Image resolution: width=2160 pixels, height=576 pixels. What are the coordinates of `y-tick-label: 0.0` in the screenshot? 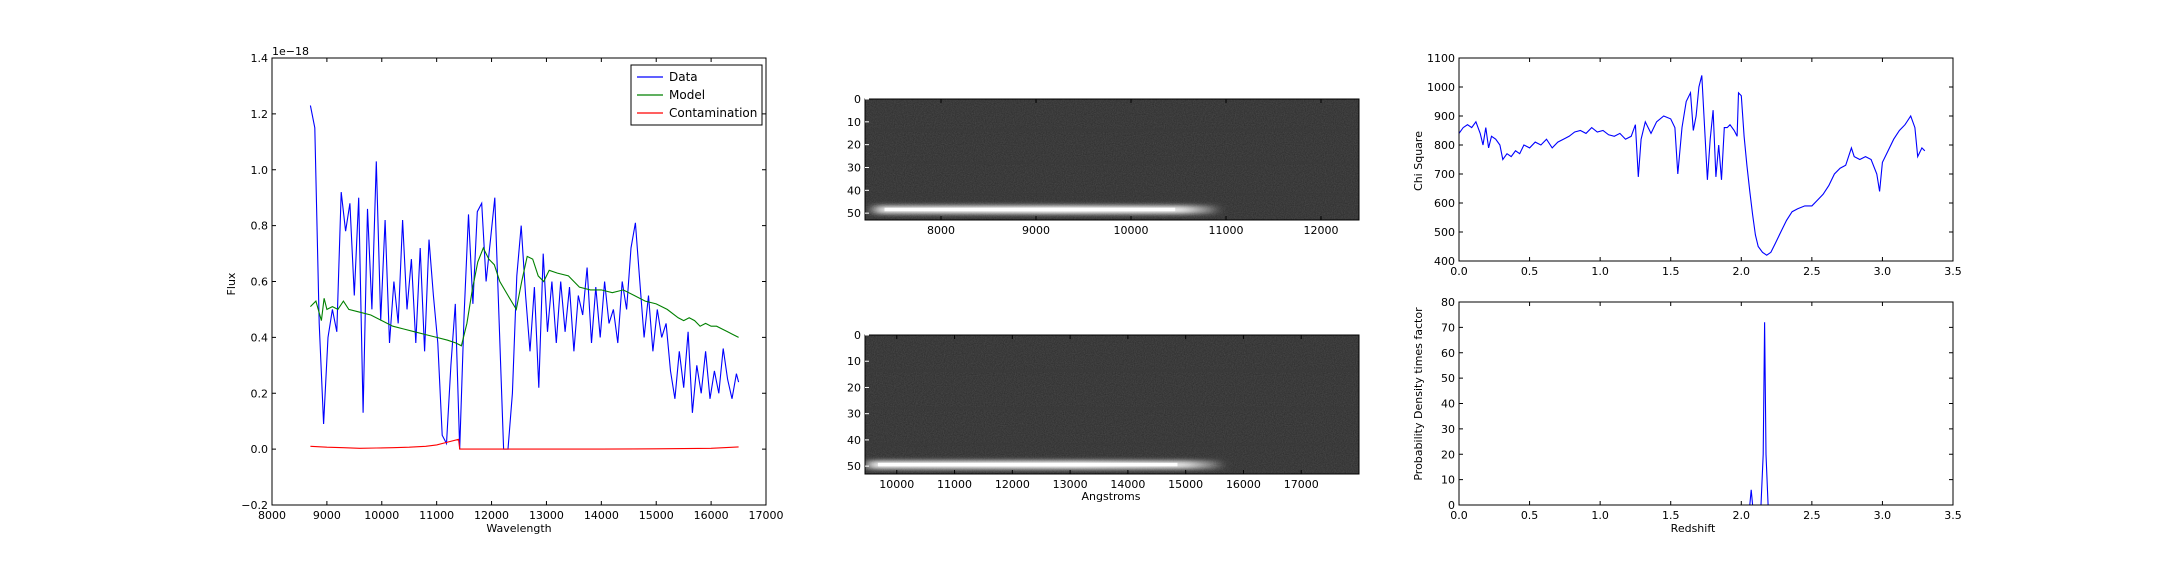 It's located at (260, 449).